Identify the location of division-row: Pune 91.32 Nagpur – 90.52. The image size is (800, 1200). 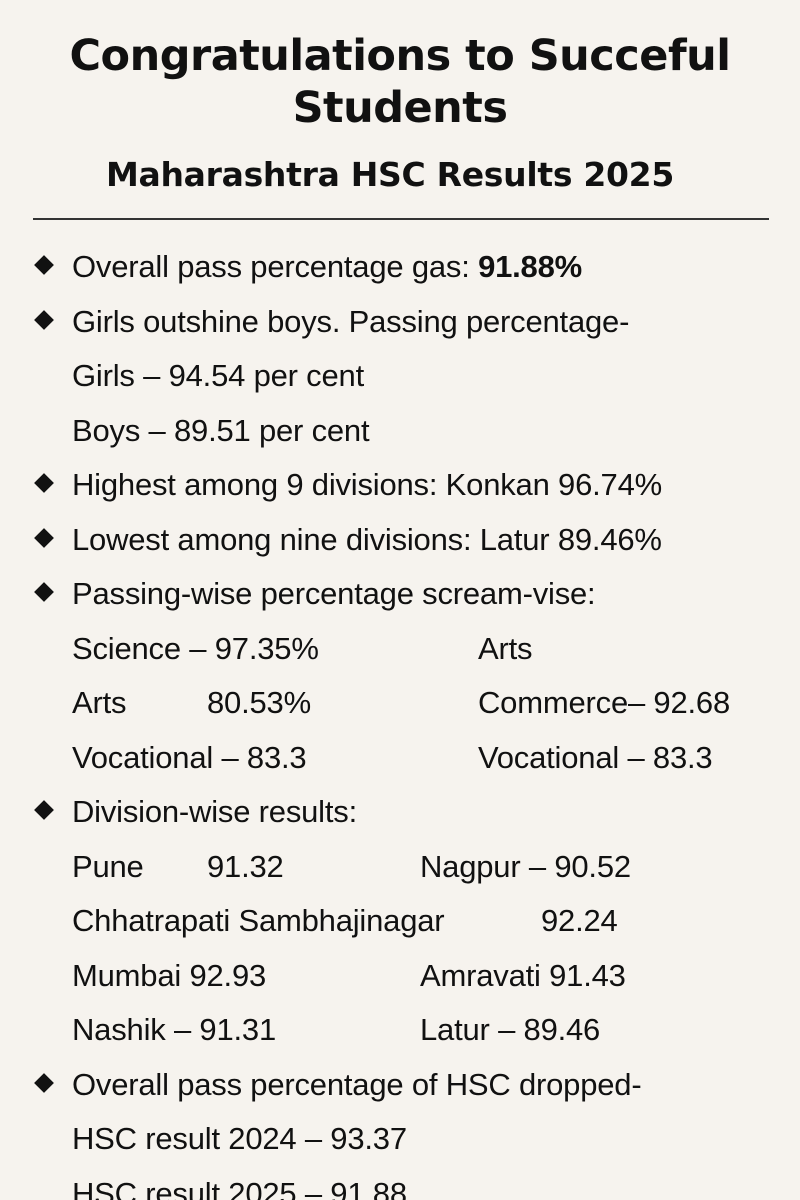
(400, 867).